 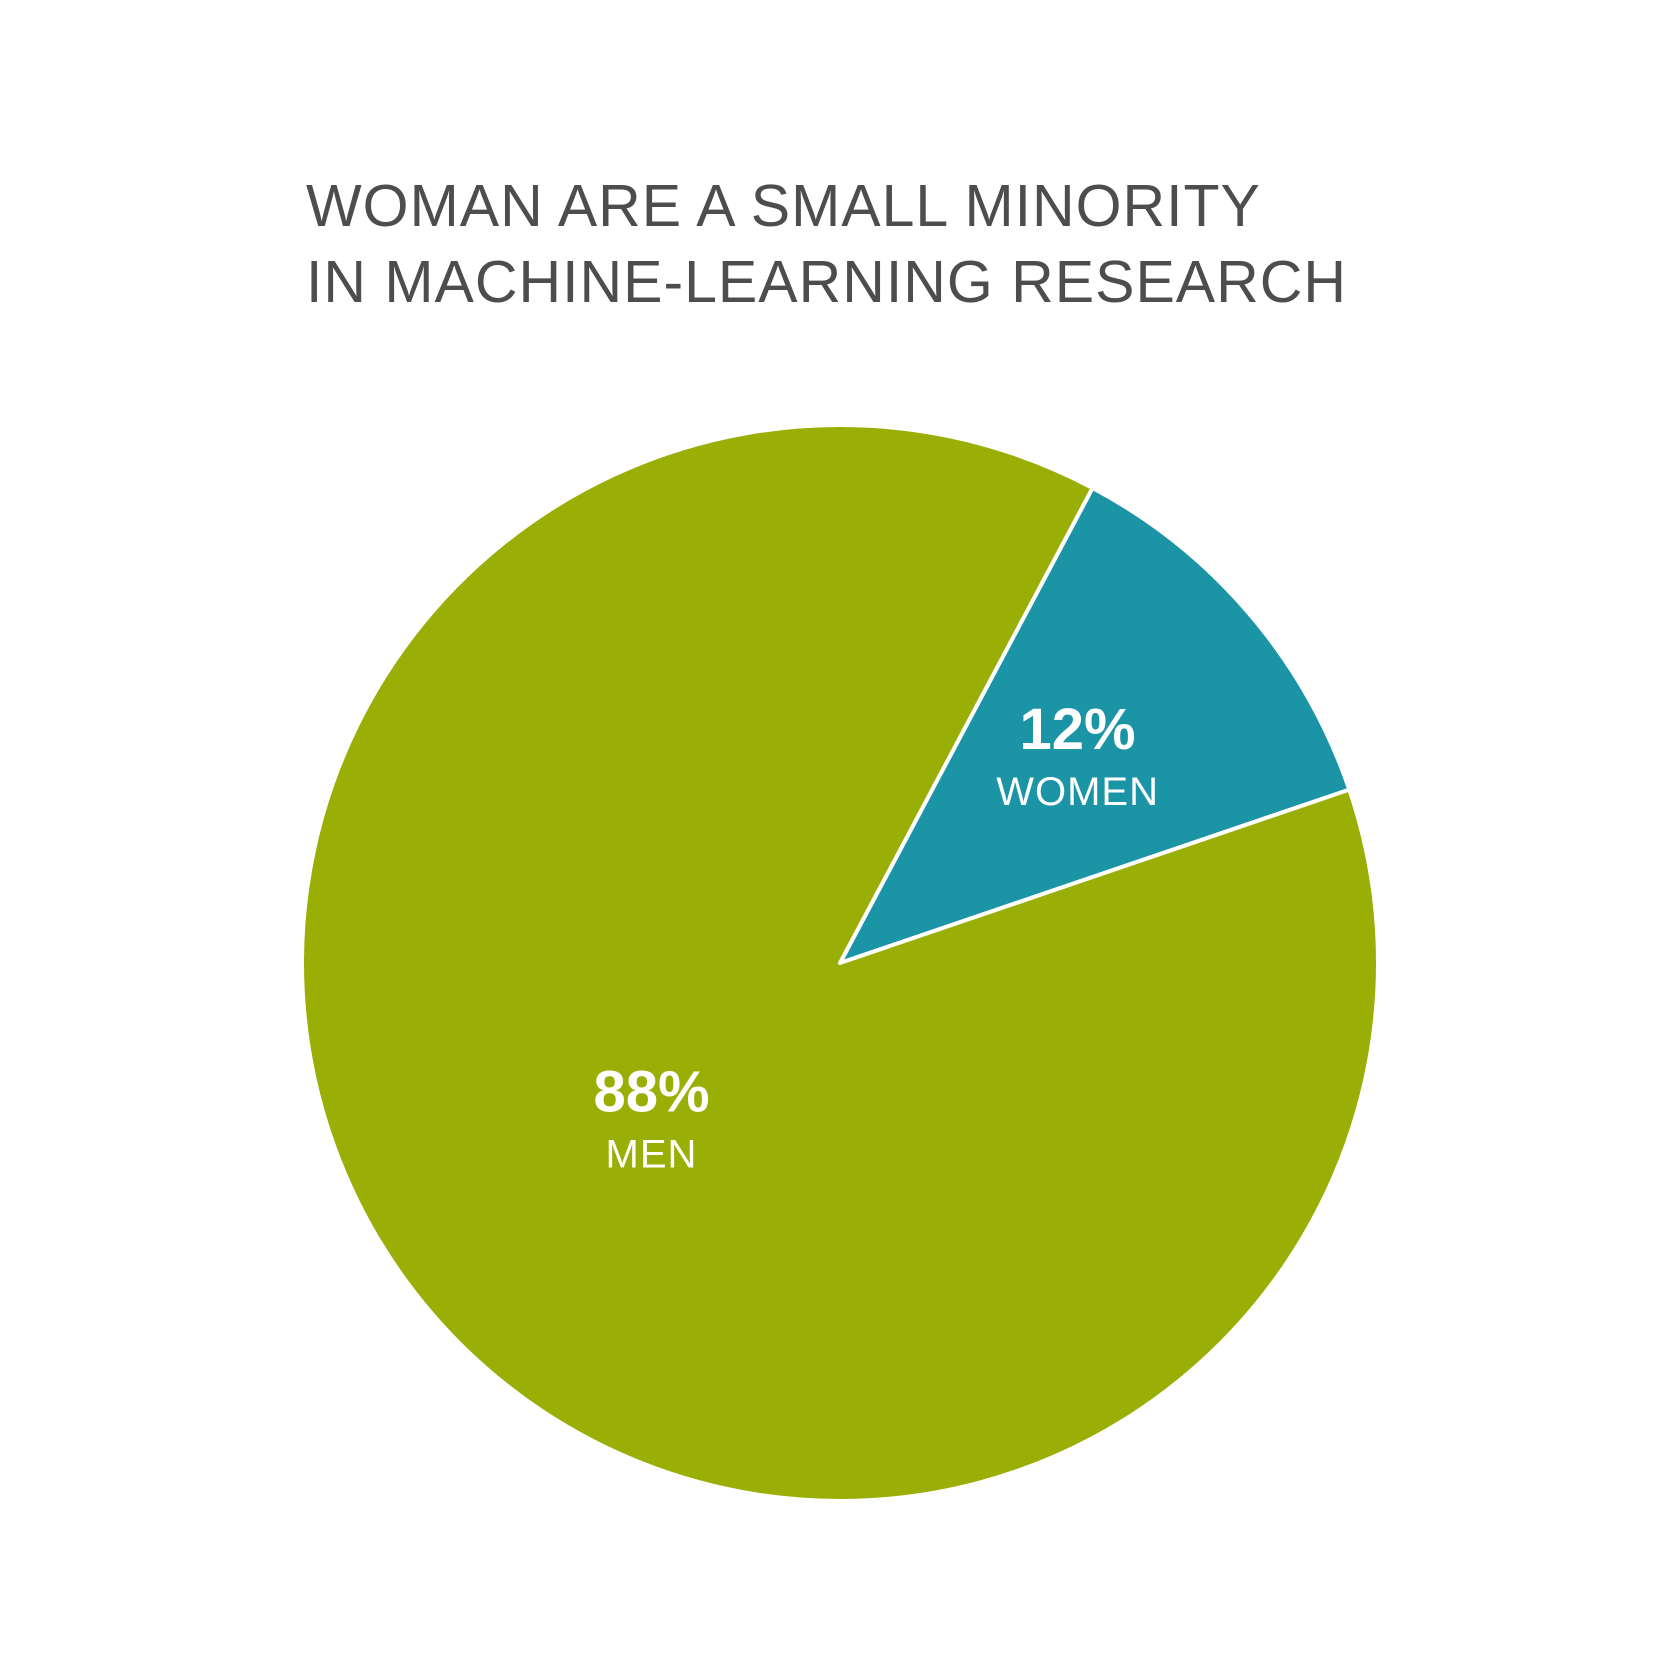 I want to click on pie-labels: 12% WOMEN 88% MEN, so click(x=876, y=937).